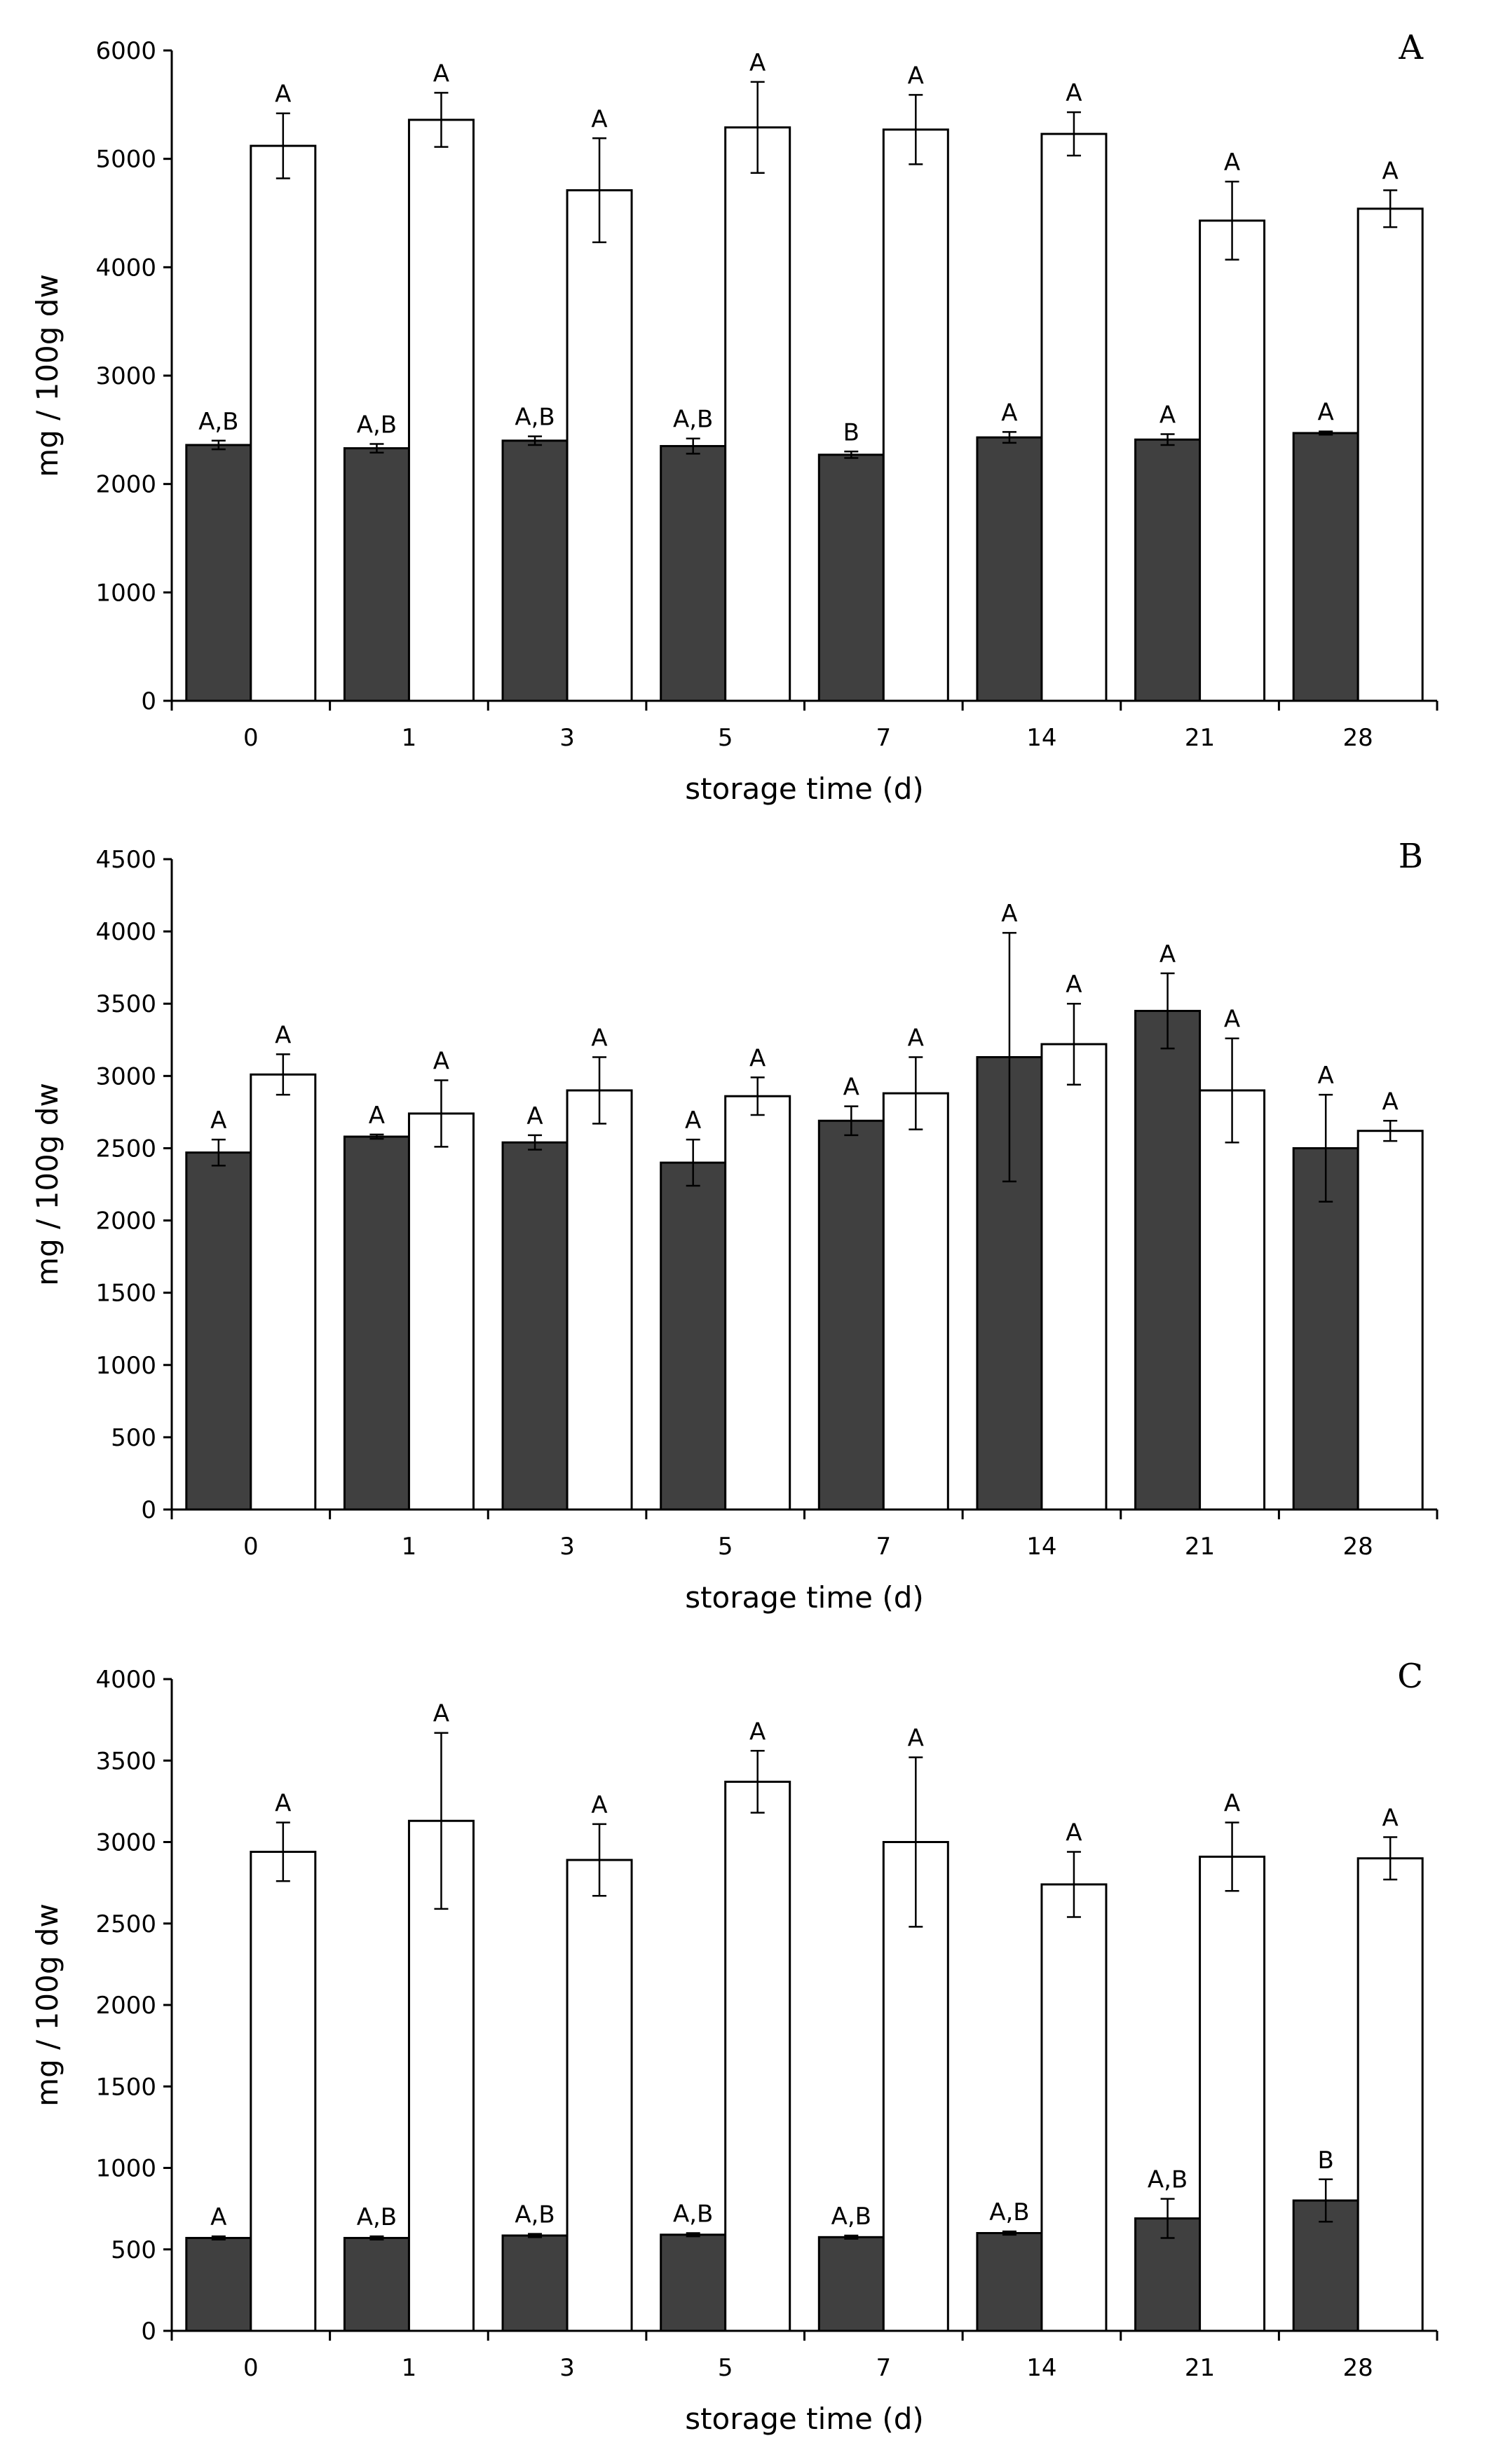 The width and height of the screenshot is (1503, 2464). What do you see at coordinates (1411, 856) in the screenshot?
I see `panel-label: B` at bounding box center [1411, 856].